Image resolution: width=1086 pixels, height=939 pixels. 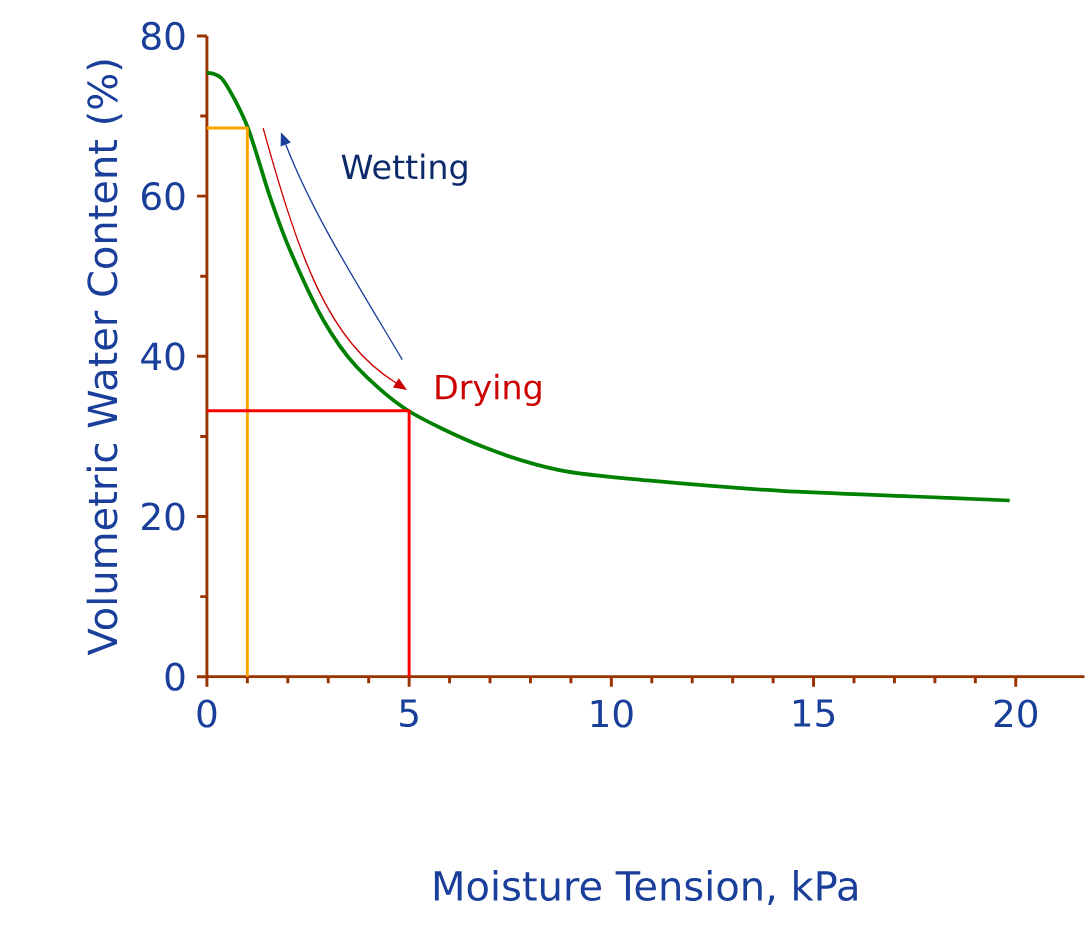 What do you see at coordinates (163, 516) in the screenshot?
I see `y-tick-label: 20` at bounding box center [163, 516].